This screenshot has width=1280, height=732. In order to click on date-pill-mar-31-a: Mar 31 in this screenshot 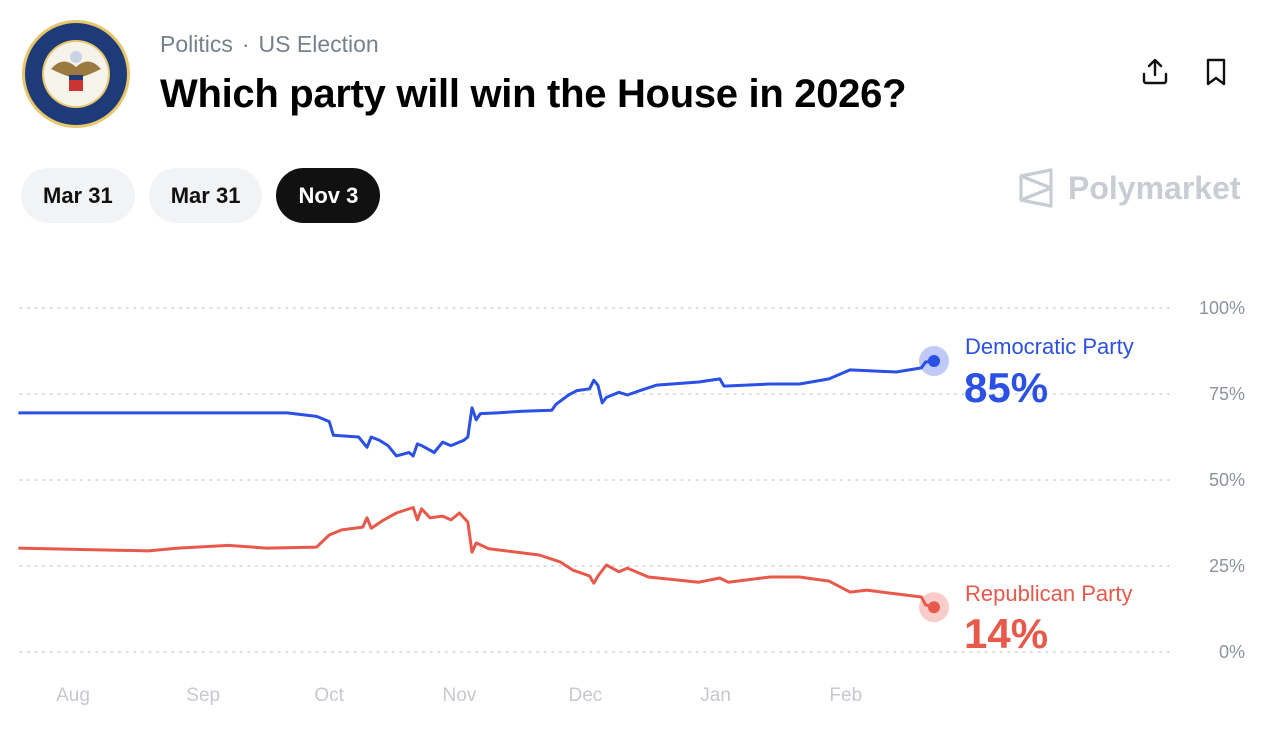, I will do `click(78, 195)`.